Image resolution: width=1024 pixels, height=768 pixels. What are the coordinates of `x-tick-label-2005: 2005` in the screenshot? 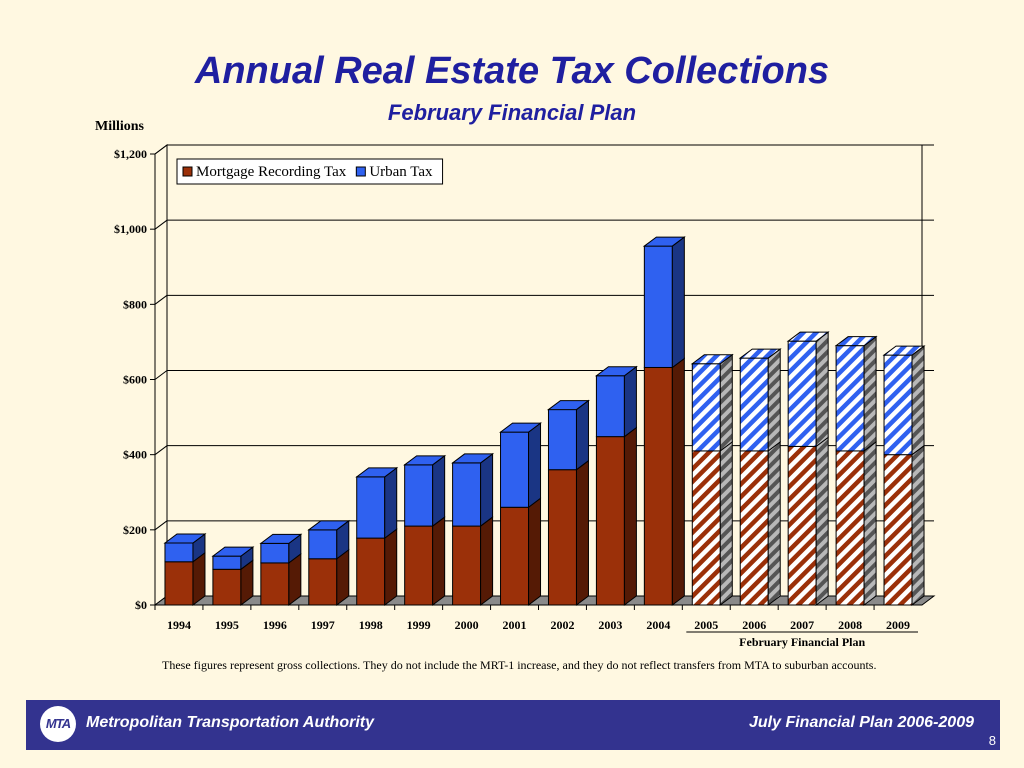 It's located at (706, 625).